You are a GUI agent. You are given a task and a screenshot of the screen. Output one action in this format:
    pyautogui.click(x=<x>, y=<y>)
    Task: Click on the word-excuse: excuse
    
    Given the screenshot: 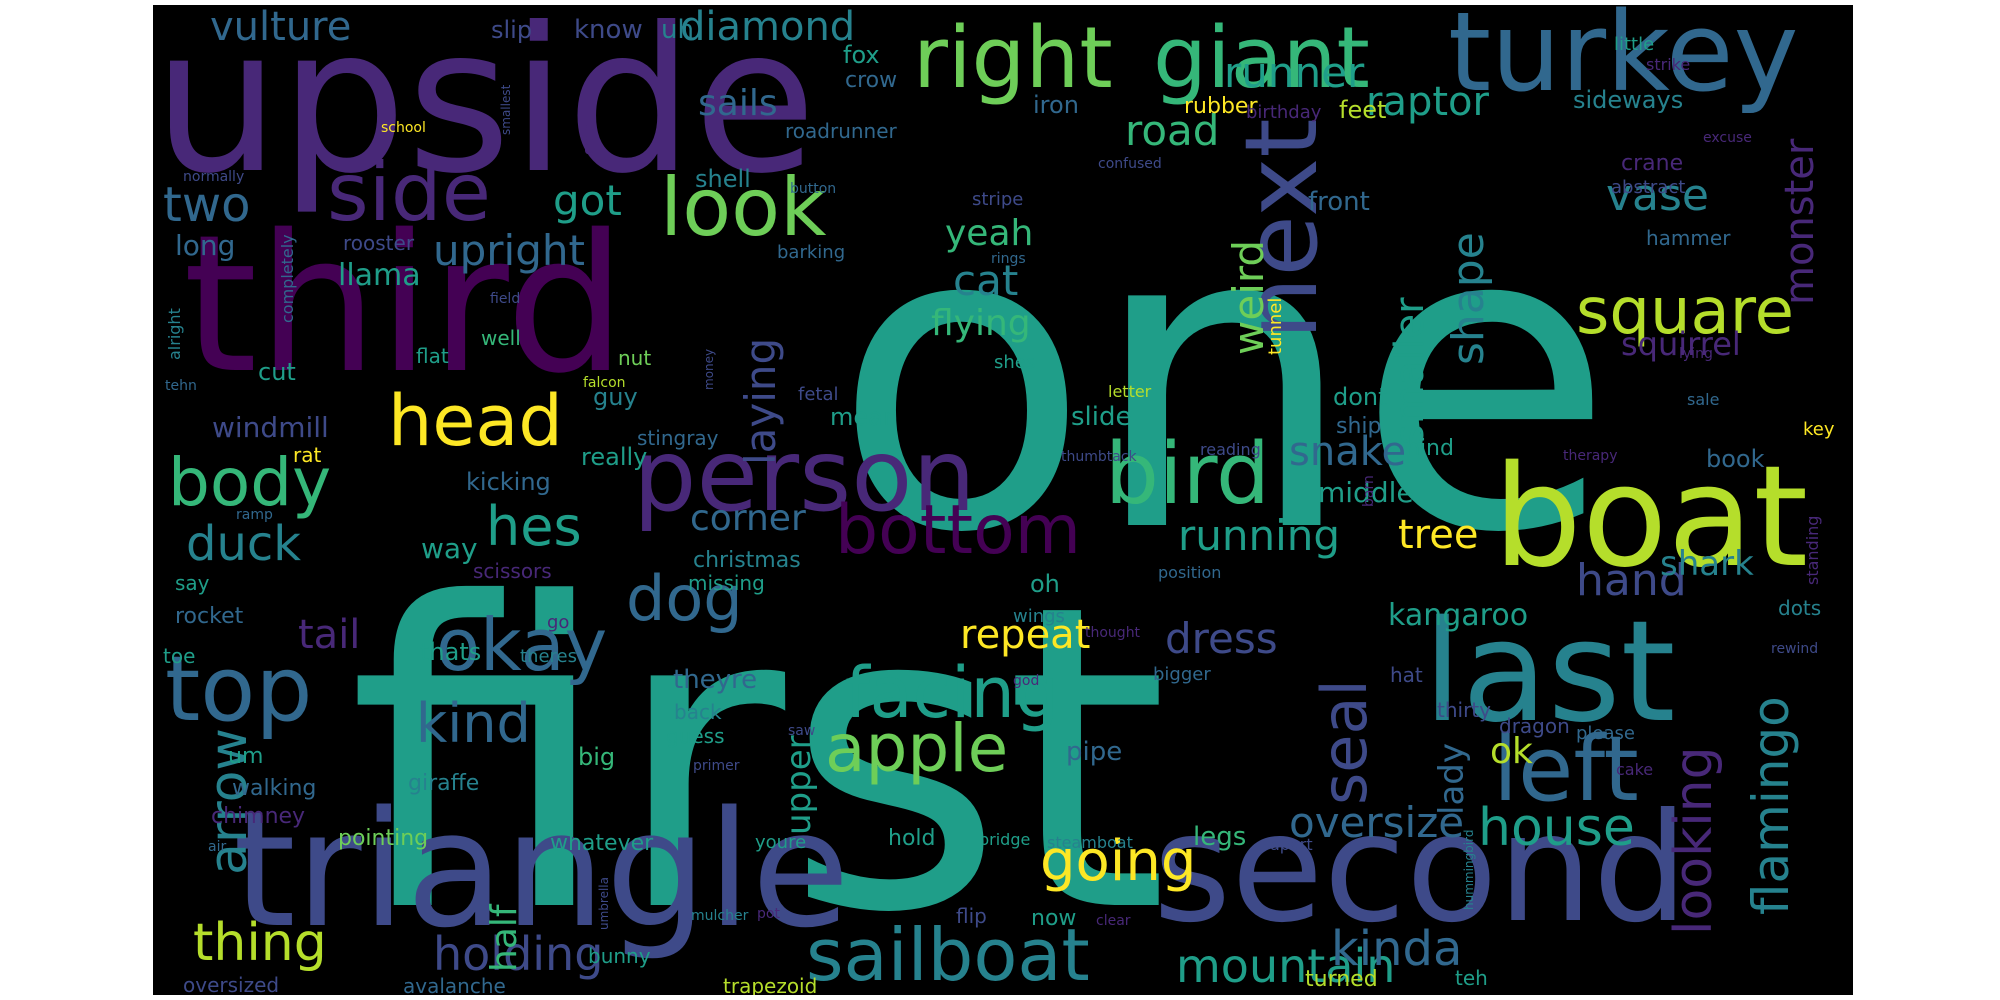 What is the action you would take?
    pyautogui.click(x=1727, y=138)
    